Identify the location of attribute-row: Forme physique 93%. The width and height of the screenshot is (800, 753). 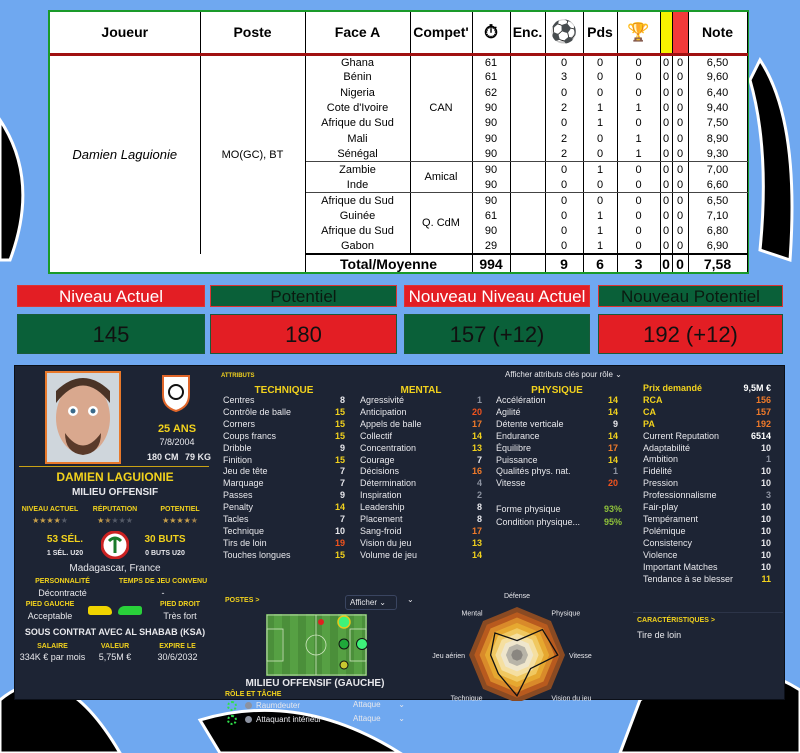
(559, 509).